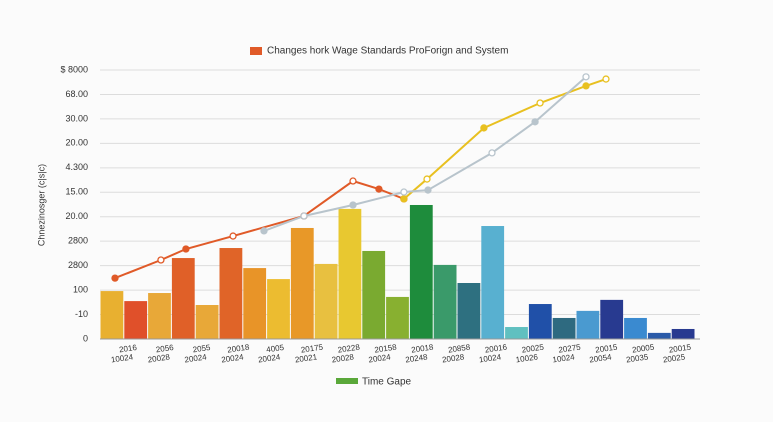 The height and width of the screenshot is (422, 773). What do you see at coordinates (41, 205) in the screenshot?
I see `y-axis-label: Chnezinosger (c|s|c)` at bounding box center [41, 205].